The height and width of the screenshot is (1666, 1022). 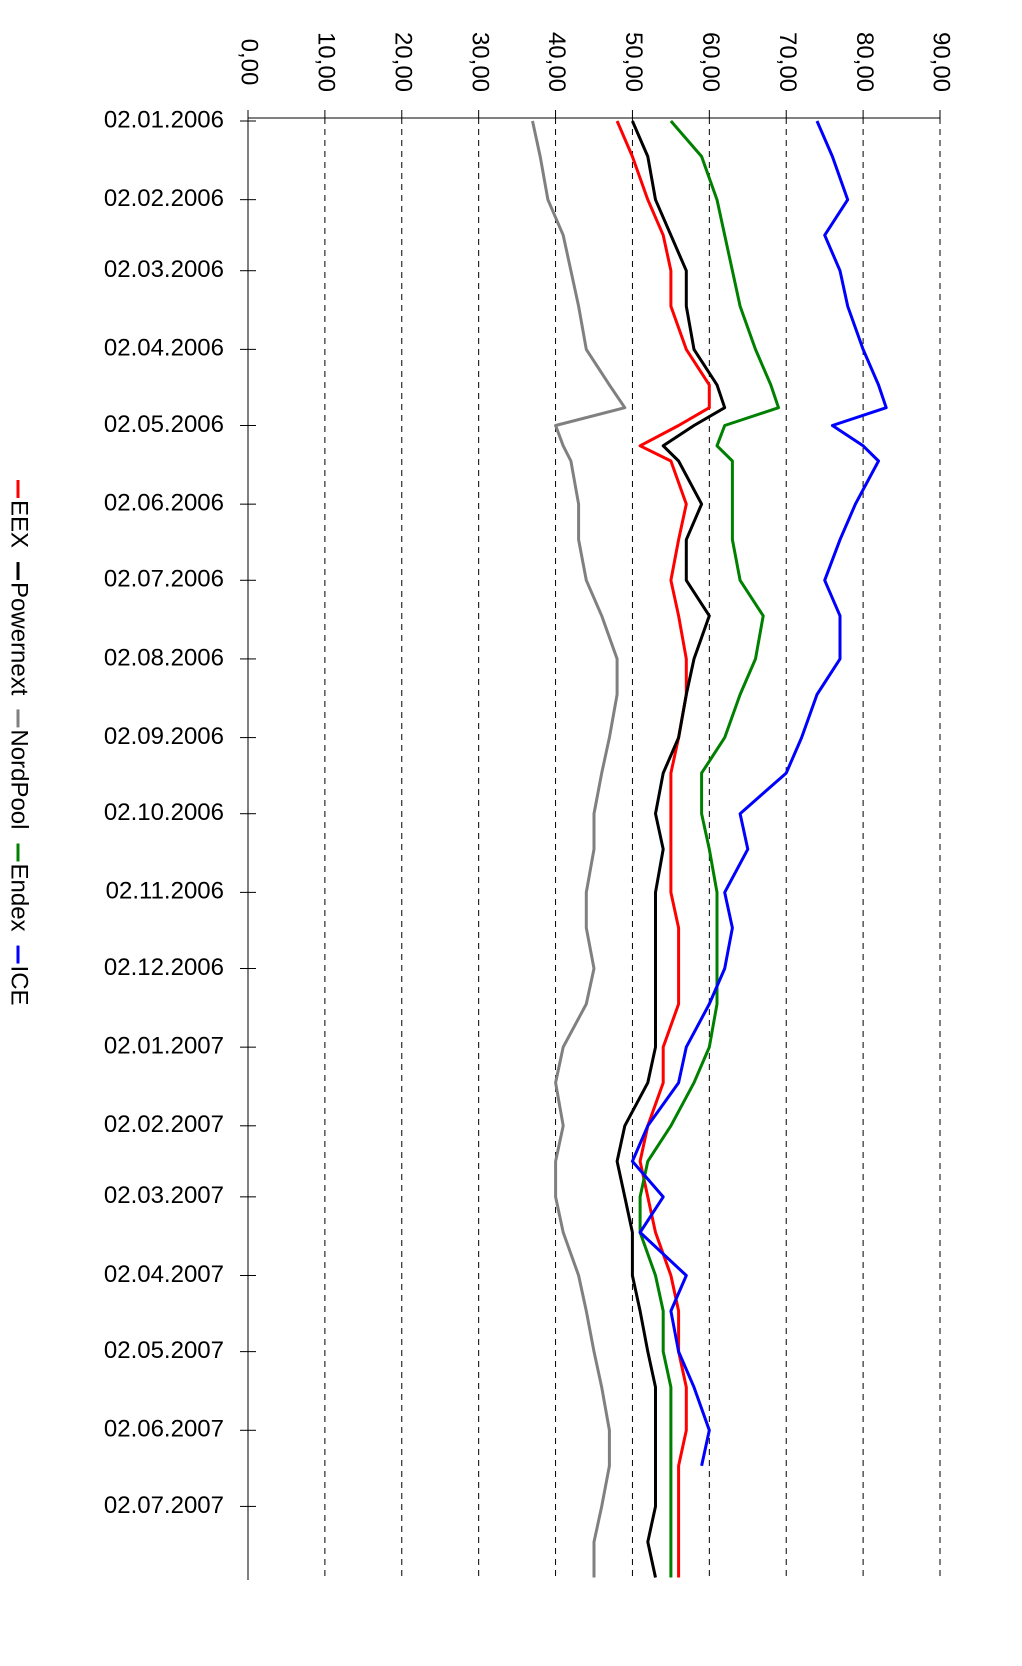 What do you see at coordinates (19, 897) in the screenshot?
I see `legend-label: Endex` at bounding box center [19, 897].